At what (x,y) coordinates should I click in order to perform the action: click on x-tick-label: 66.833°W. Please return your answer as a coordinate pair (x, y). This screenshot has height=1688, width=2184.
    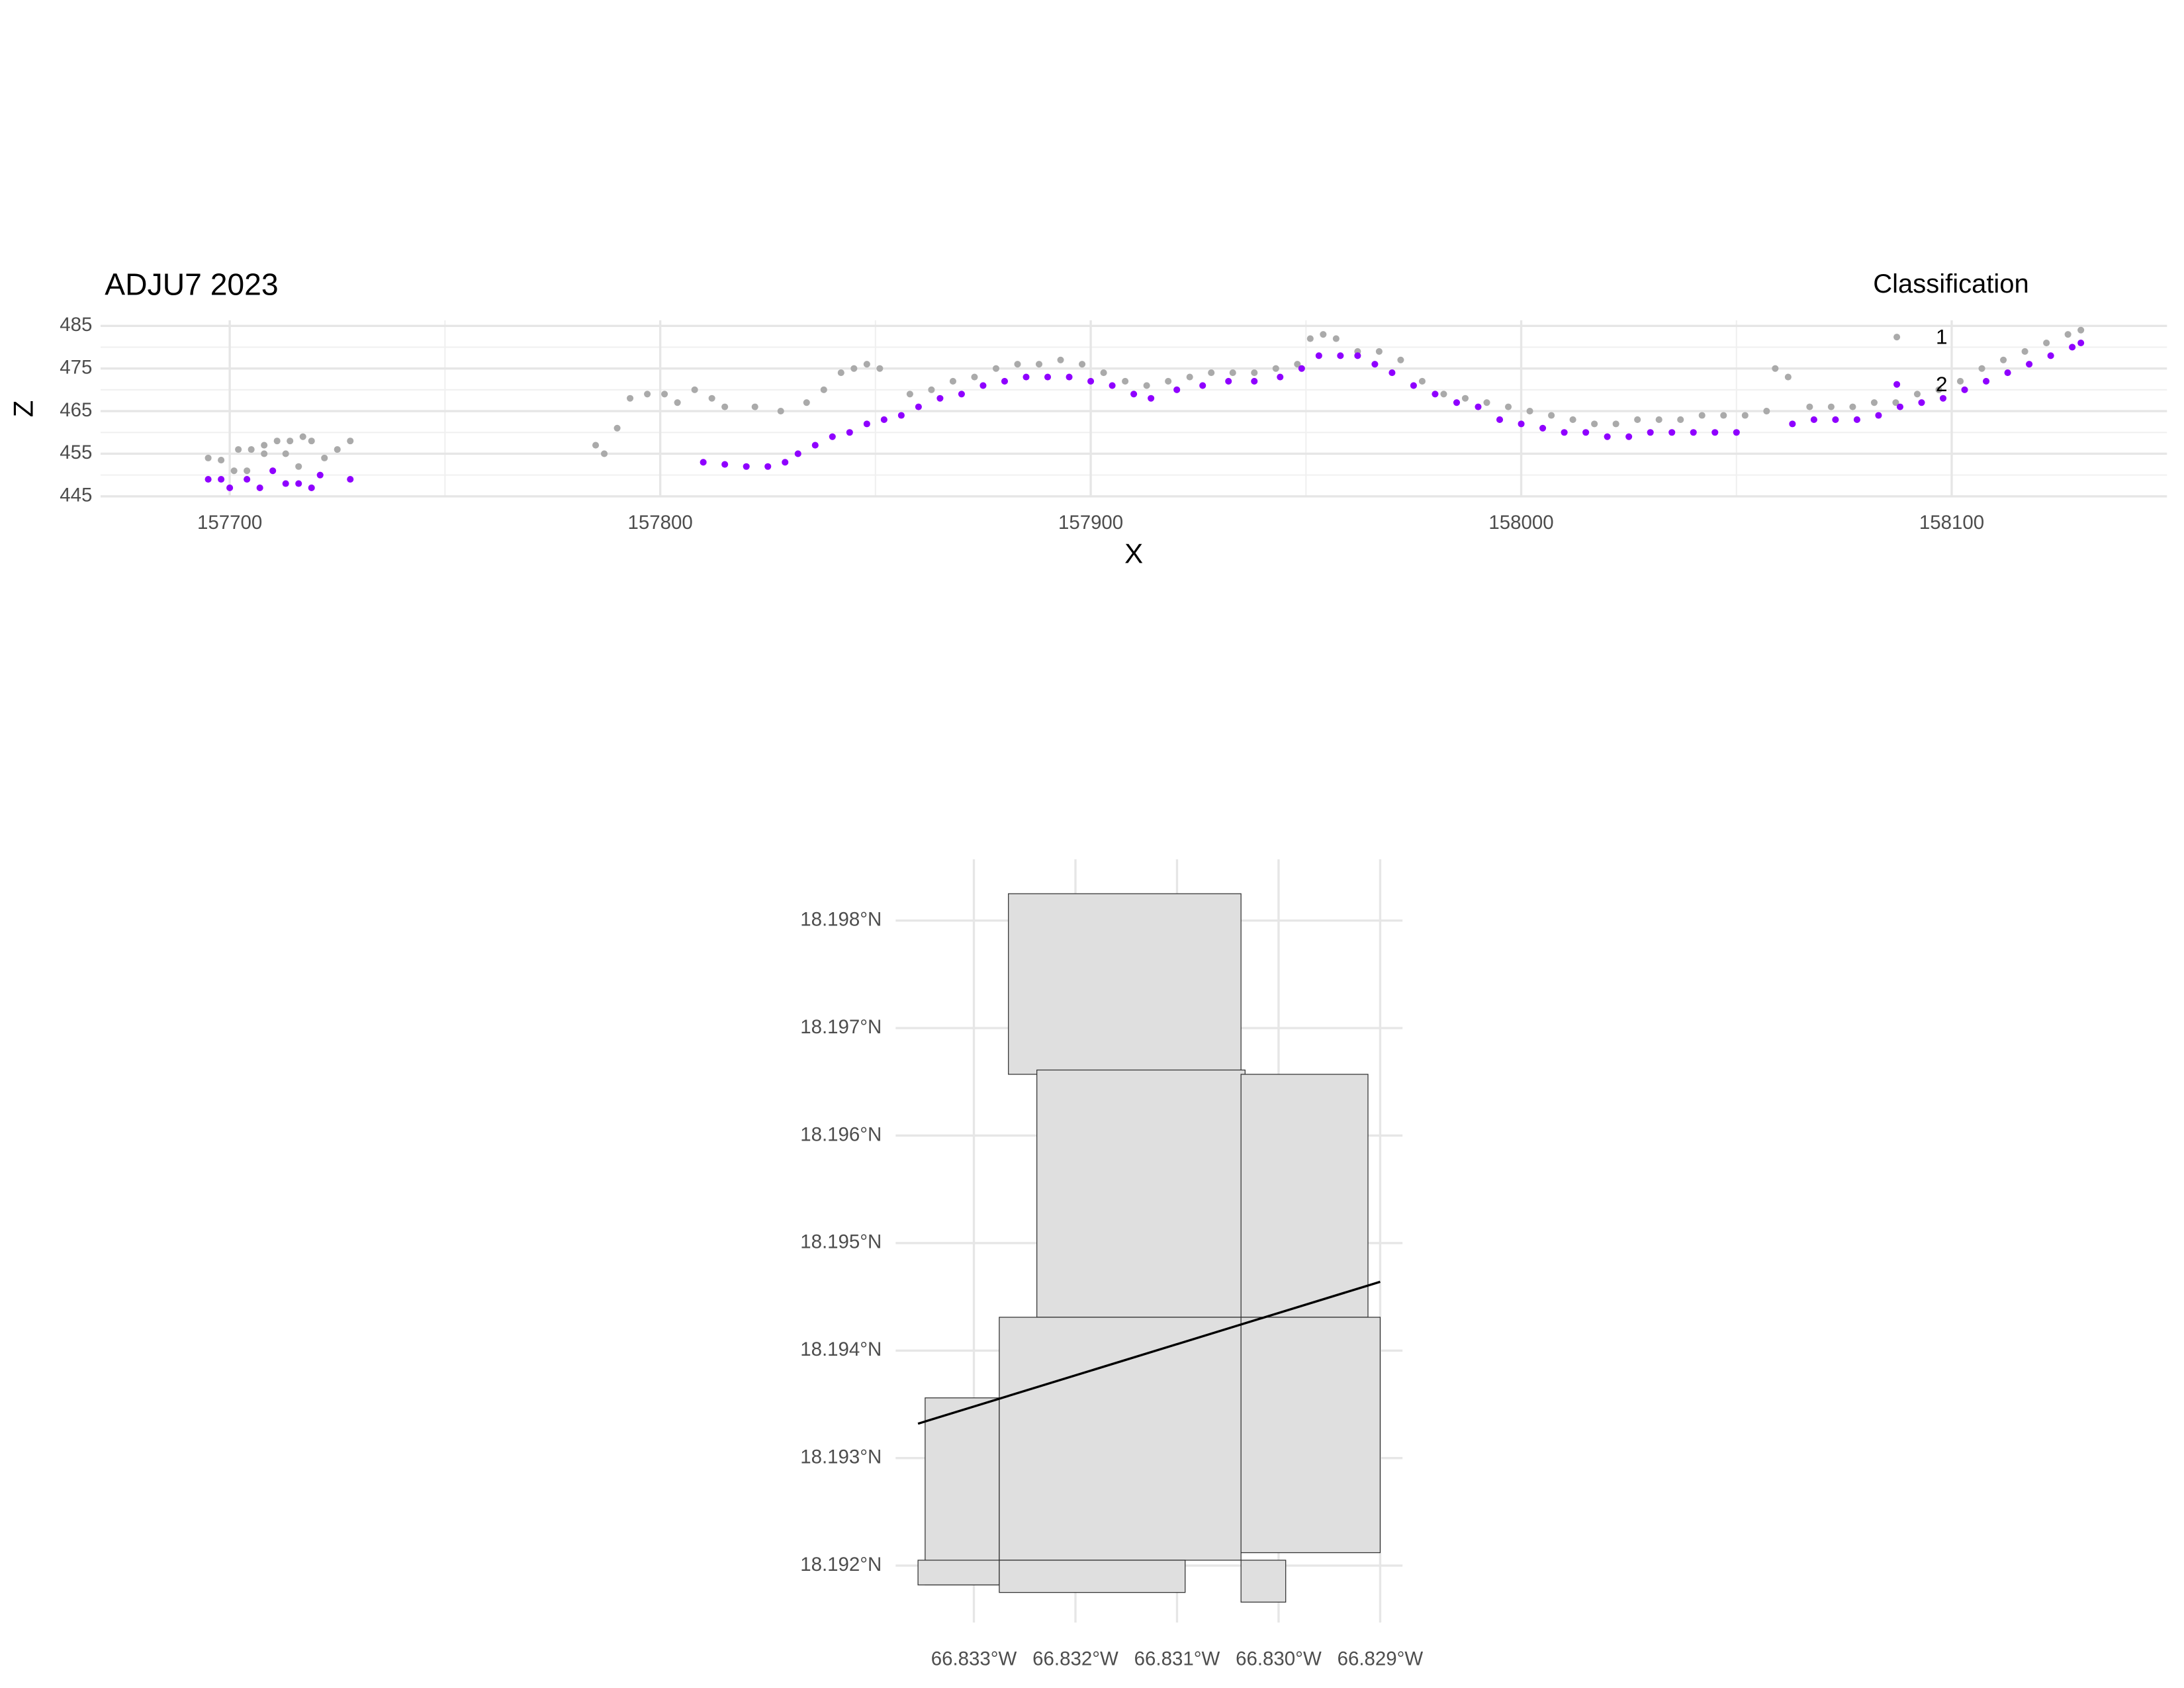
    Looking at the image, I should click on (974, 1659).